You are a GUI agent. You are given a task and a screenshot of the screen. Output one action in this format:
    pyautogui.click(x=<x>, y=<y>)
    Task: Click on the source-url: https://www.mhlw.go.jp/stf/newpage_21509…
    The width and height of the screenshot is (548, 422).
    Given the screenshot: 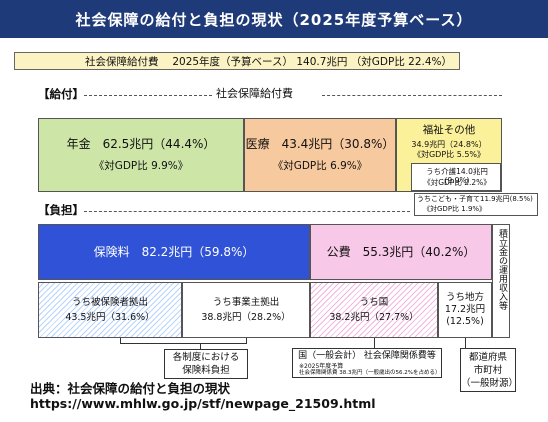 What is the action you would take?
    pyautogui.click(x=203, y=403)
    